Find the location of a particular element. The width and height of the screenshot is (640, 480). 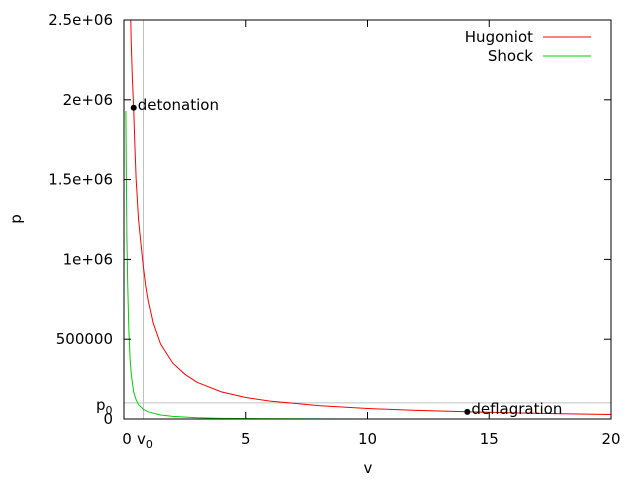

y-tick-label: 1.5e+06 is located at coordinates (80, 180).